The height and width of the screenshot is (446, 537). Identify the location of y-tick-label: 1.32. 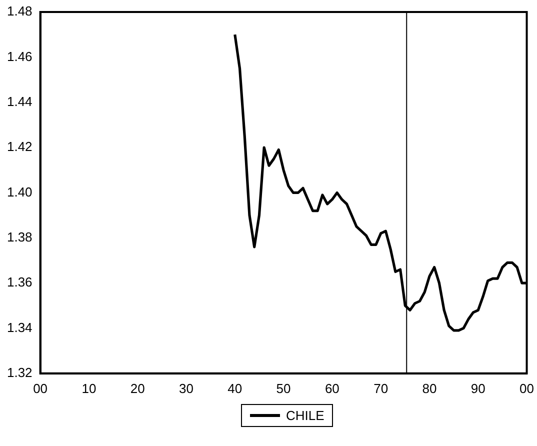
(19, 372).